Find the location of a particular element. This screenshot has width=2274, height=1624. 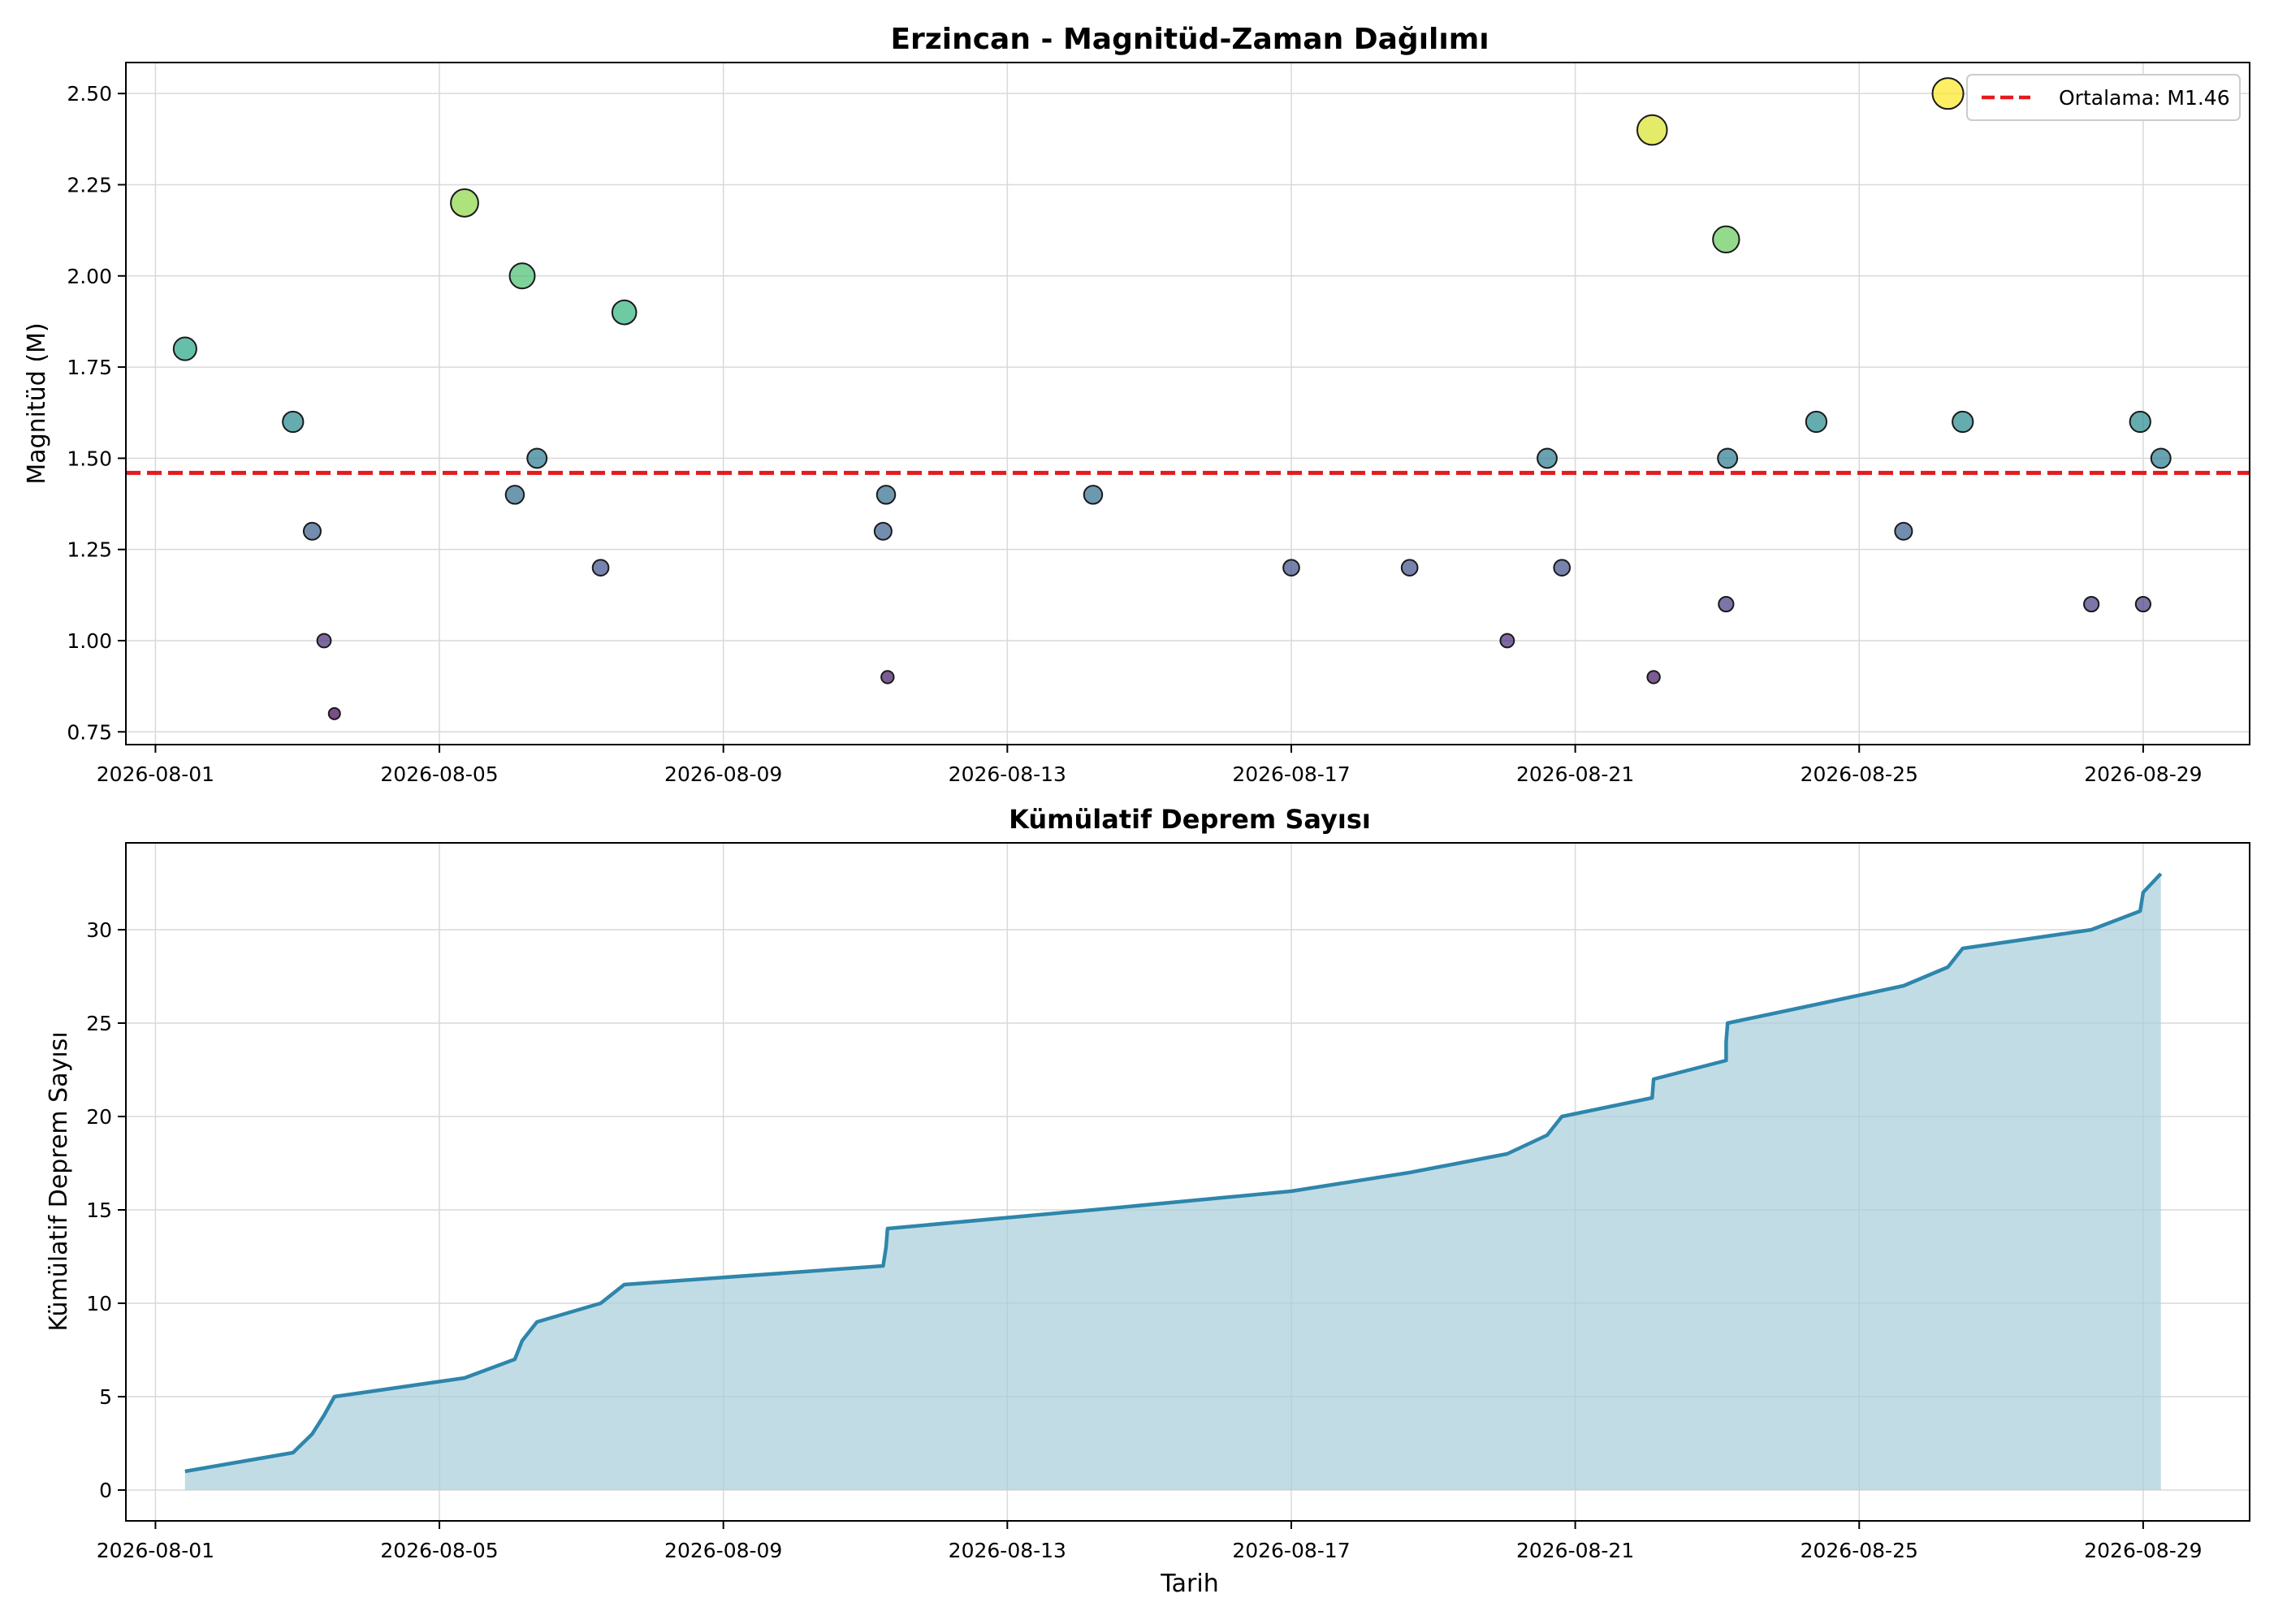

legend-box is located at coordinates (2103, 98).